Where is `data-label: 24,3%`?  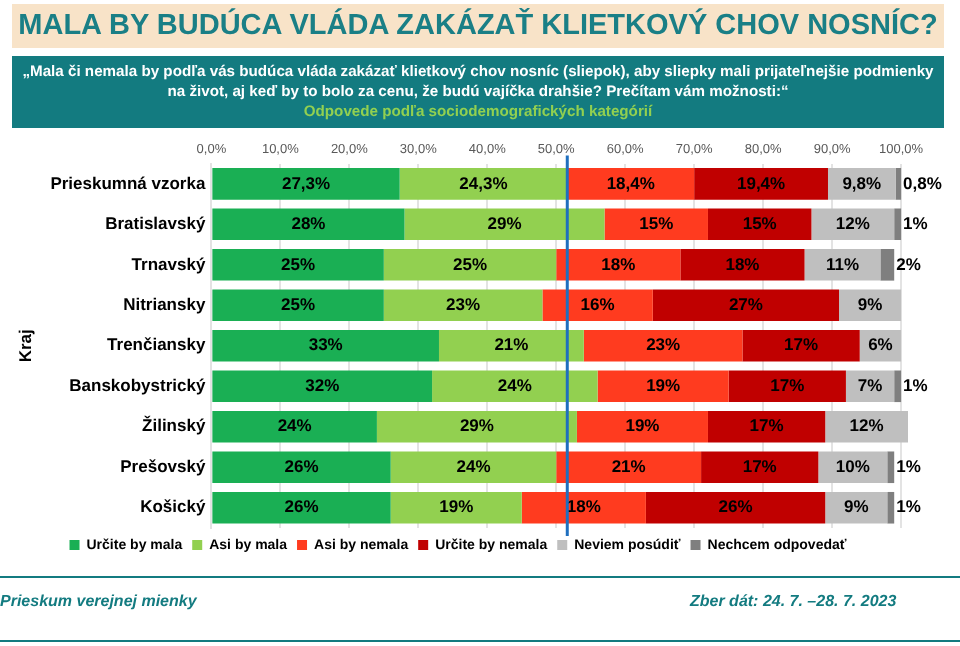 data-label: 24,3% is located at coordinates (484, 182).